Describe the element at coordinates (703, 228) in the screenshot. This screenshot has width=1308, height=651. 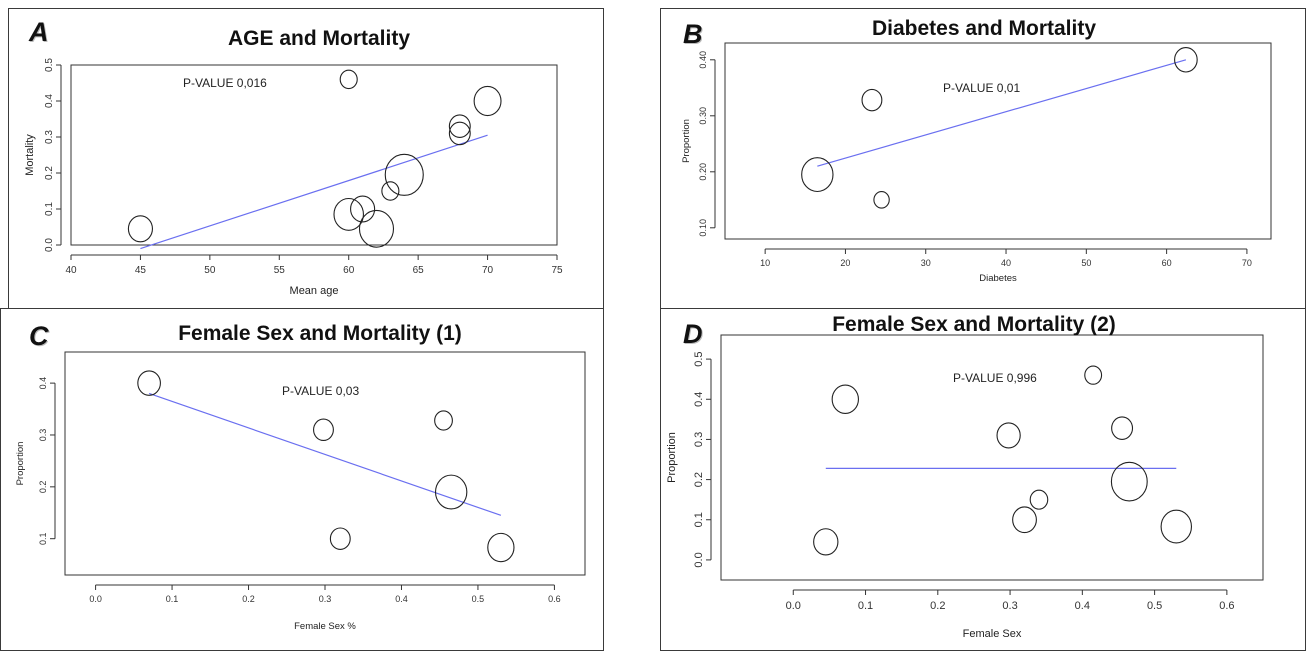
I see `y-tick-label: 0.10` at that location.